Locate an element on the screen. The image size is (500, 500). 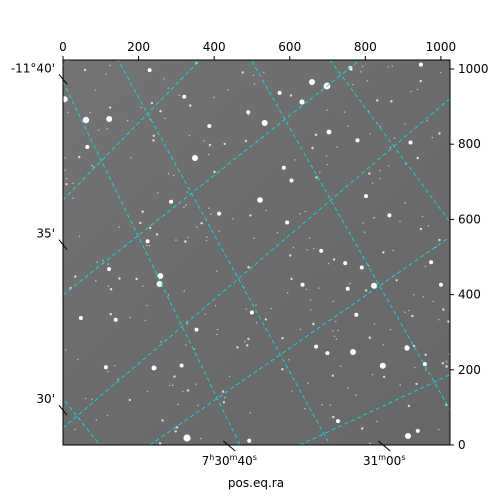
y-tick-label: 1000 is located at coordinates (473, 69).